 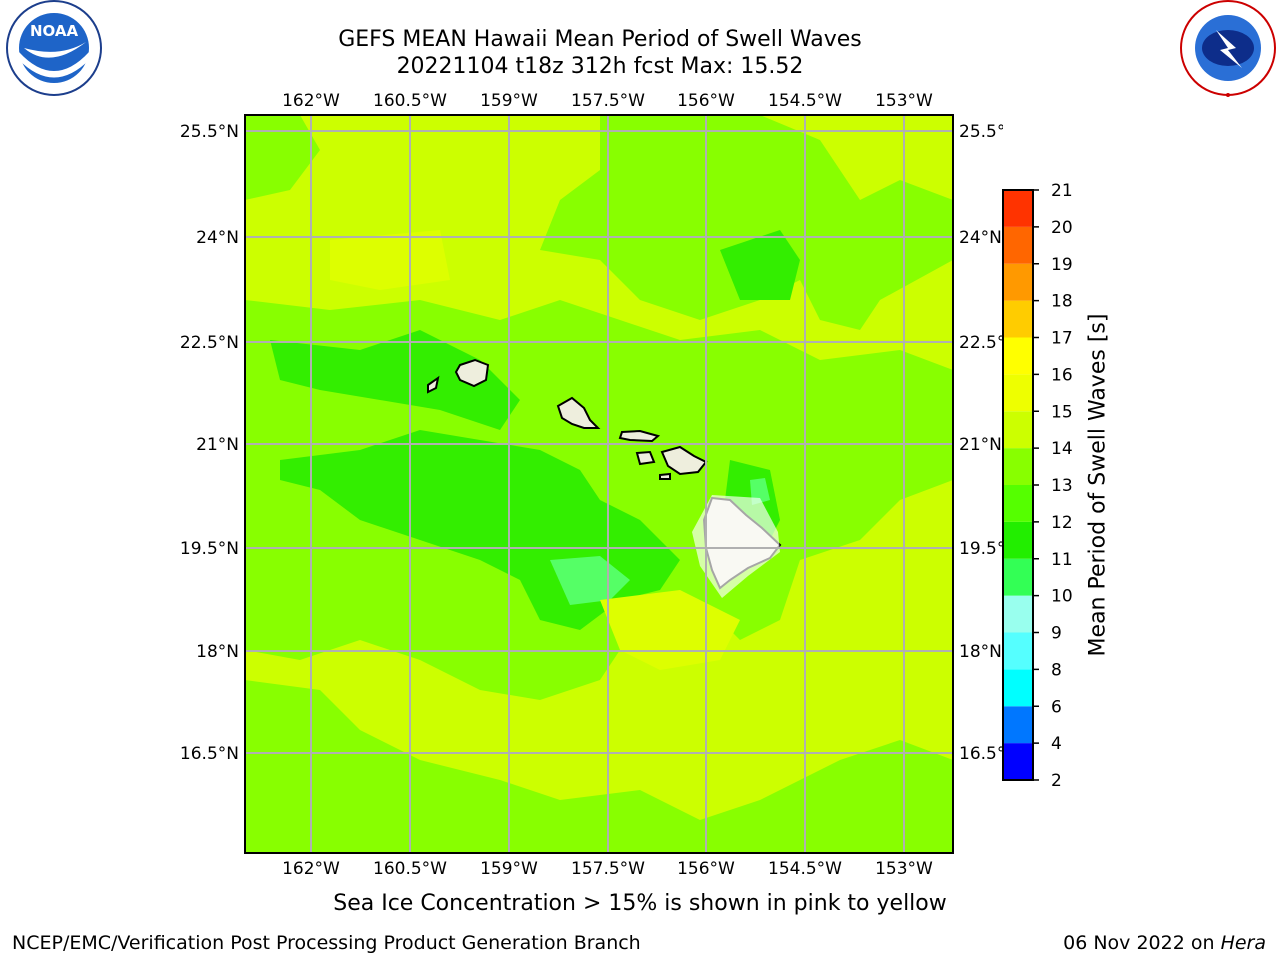 I want to click on colorbar-tick-label: 21, so click(x=1062, y=191).